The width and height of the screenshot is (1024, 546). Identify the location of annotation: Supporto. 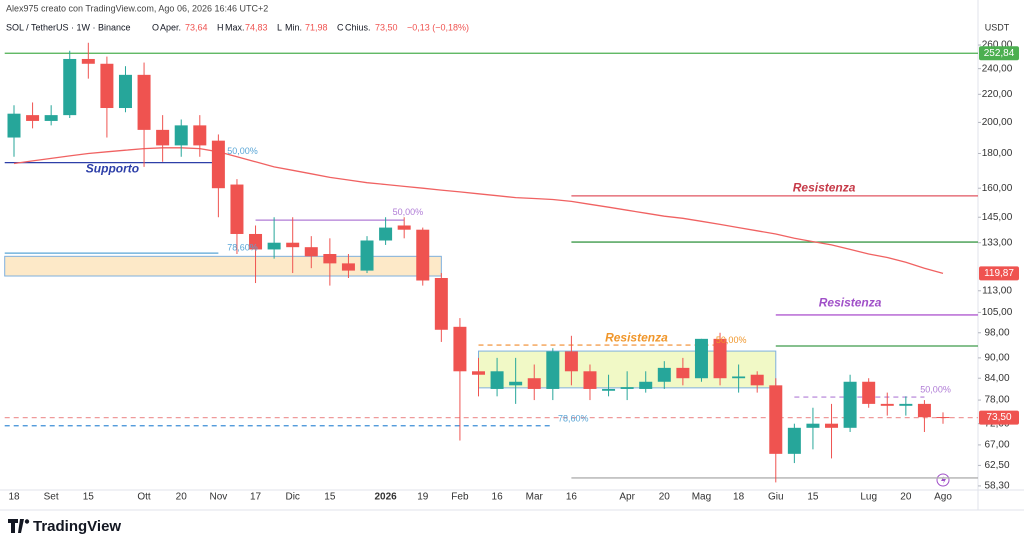
(112, 169).